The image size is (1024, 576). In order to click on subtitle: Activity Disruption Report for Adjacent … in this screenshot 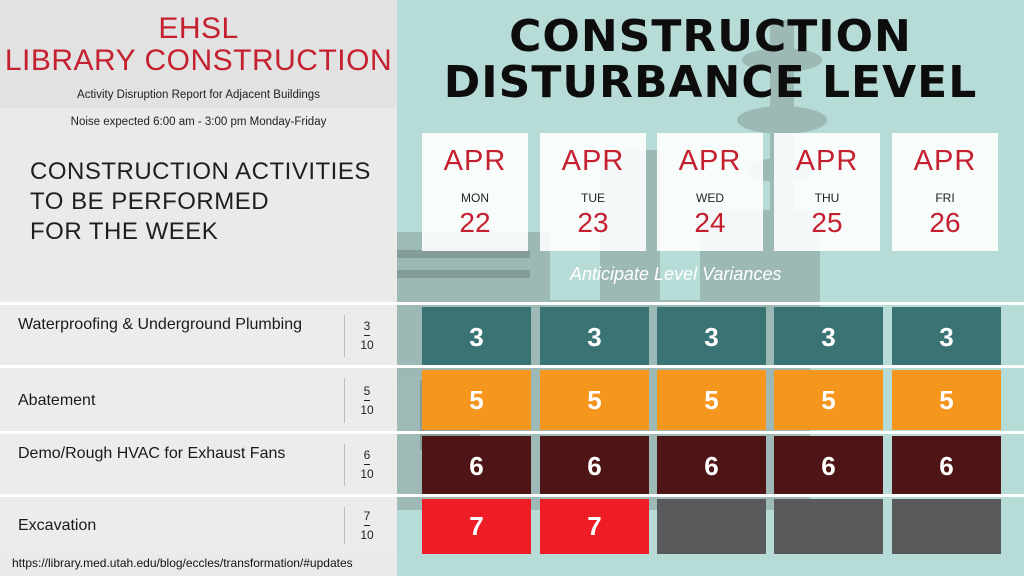, I will do `click(198, 95)`.